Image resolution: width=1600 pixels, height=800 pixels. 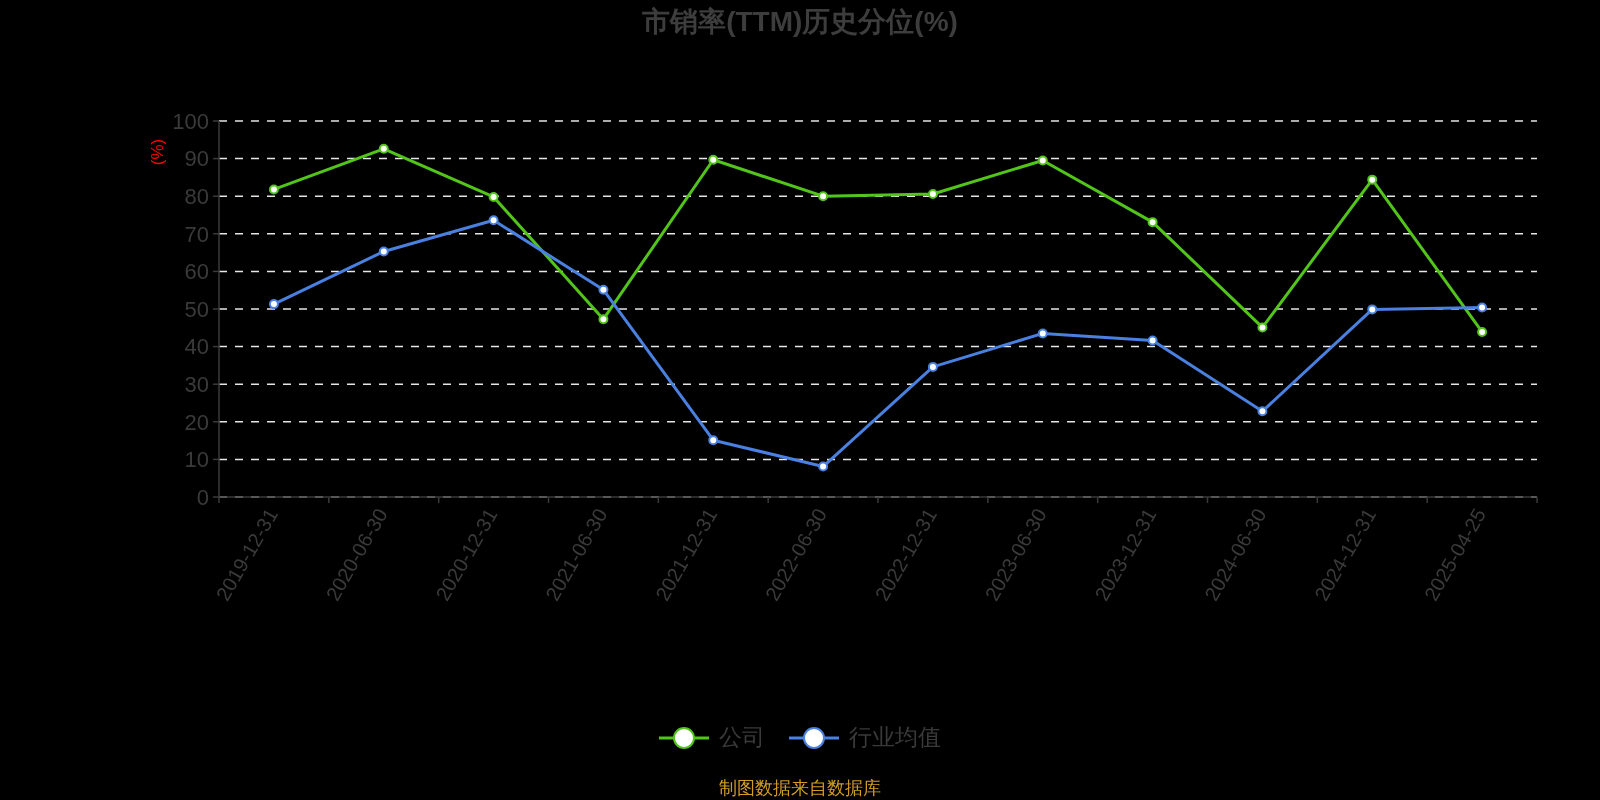 What do you see at coordinates (202, 497) in the screenshot?
I see `y-tick-label: 0` at bounding box center [202, 497].